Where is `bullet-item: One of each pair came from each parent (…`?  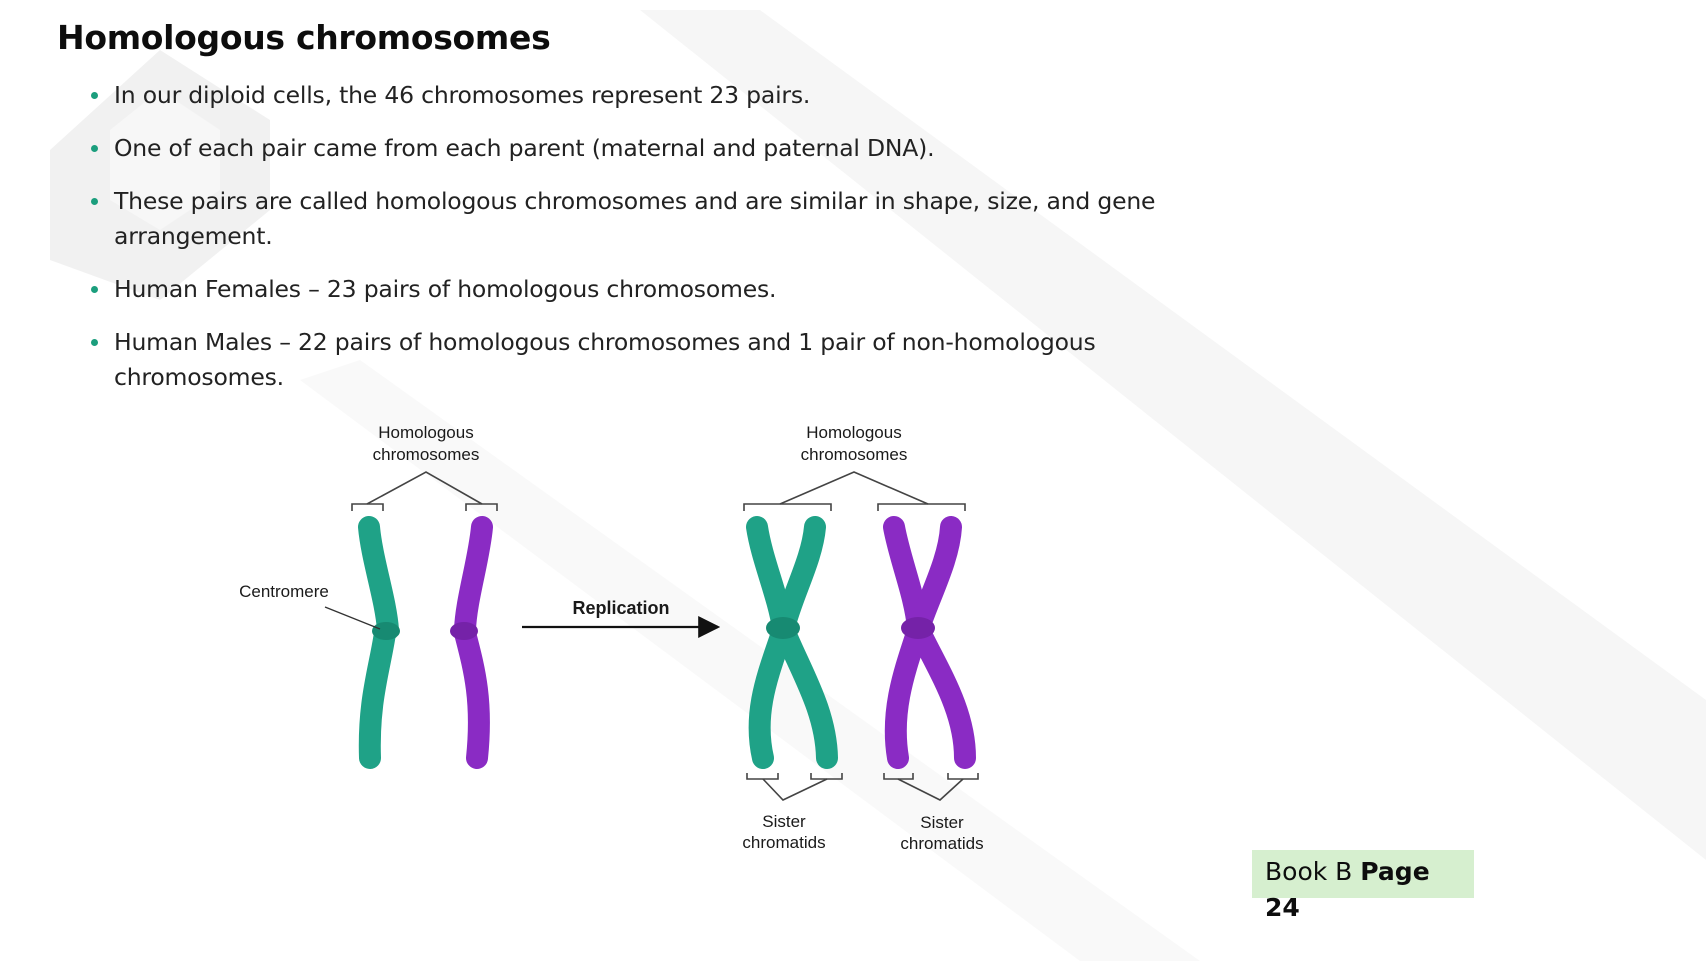 bullet-item: One of each pair came from each parent (… is located at coordinates (668, 148).